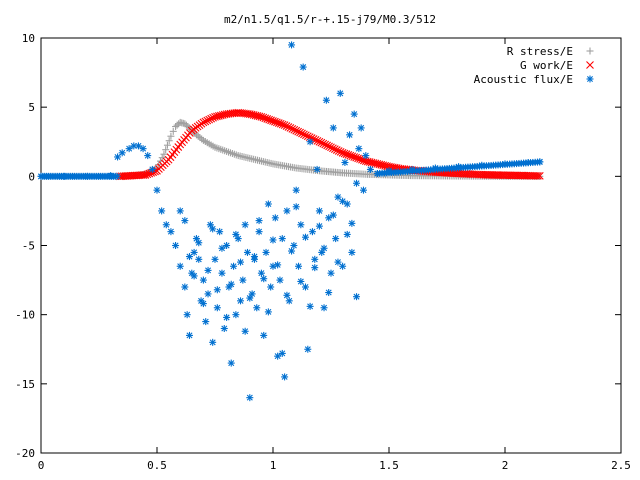 This screenshot has width=640, height=480. What do you see at coordinates (28, 246) in the screenshot?
I see `y-tick-label: -5` at bounding box center [28, 246].